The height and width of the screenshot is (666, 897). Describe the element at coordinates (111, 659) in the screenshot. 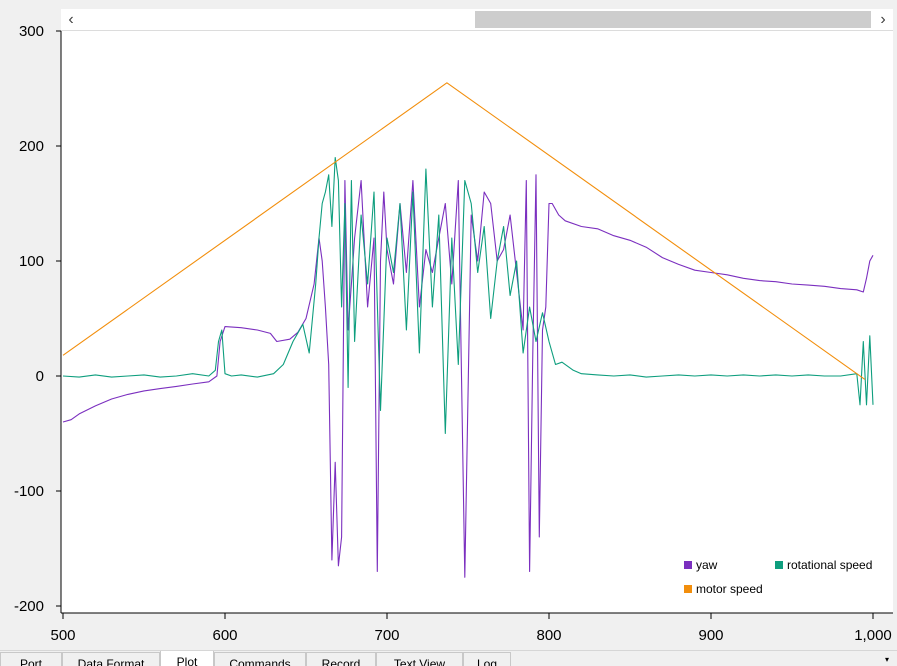

I see `tab-data-format: Data Format` at that location.